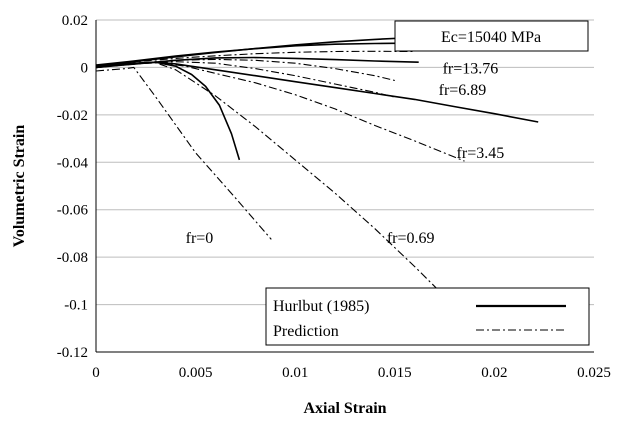 Image resolution: width=617 pixels, height=423 pixels. I want to click on x-tick-label: 0.01, so click(295, 373).